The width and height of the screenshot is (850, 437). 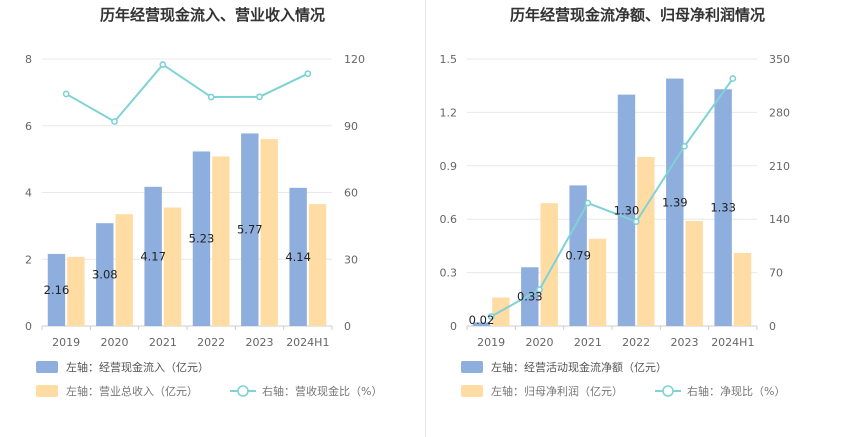 What do you see at coordinates (28, 59) in the screenshot?
I see `y-left-tick-label: 8` at bounding box center [28, 59].